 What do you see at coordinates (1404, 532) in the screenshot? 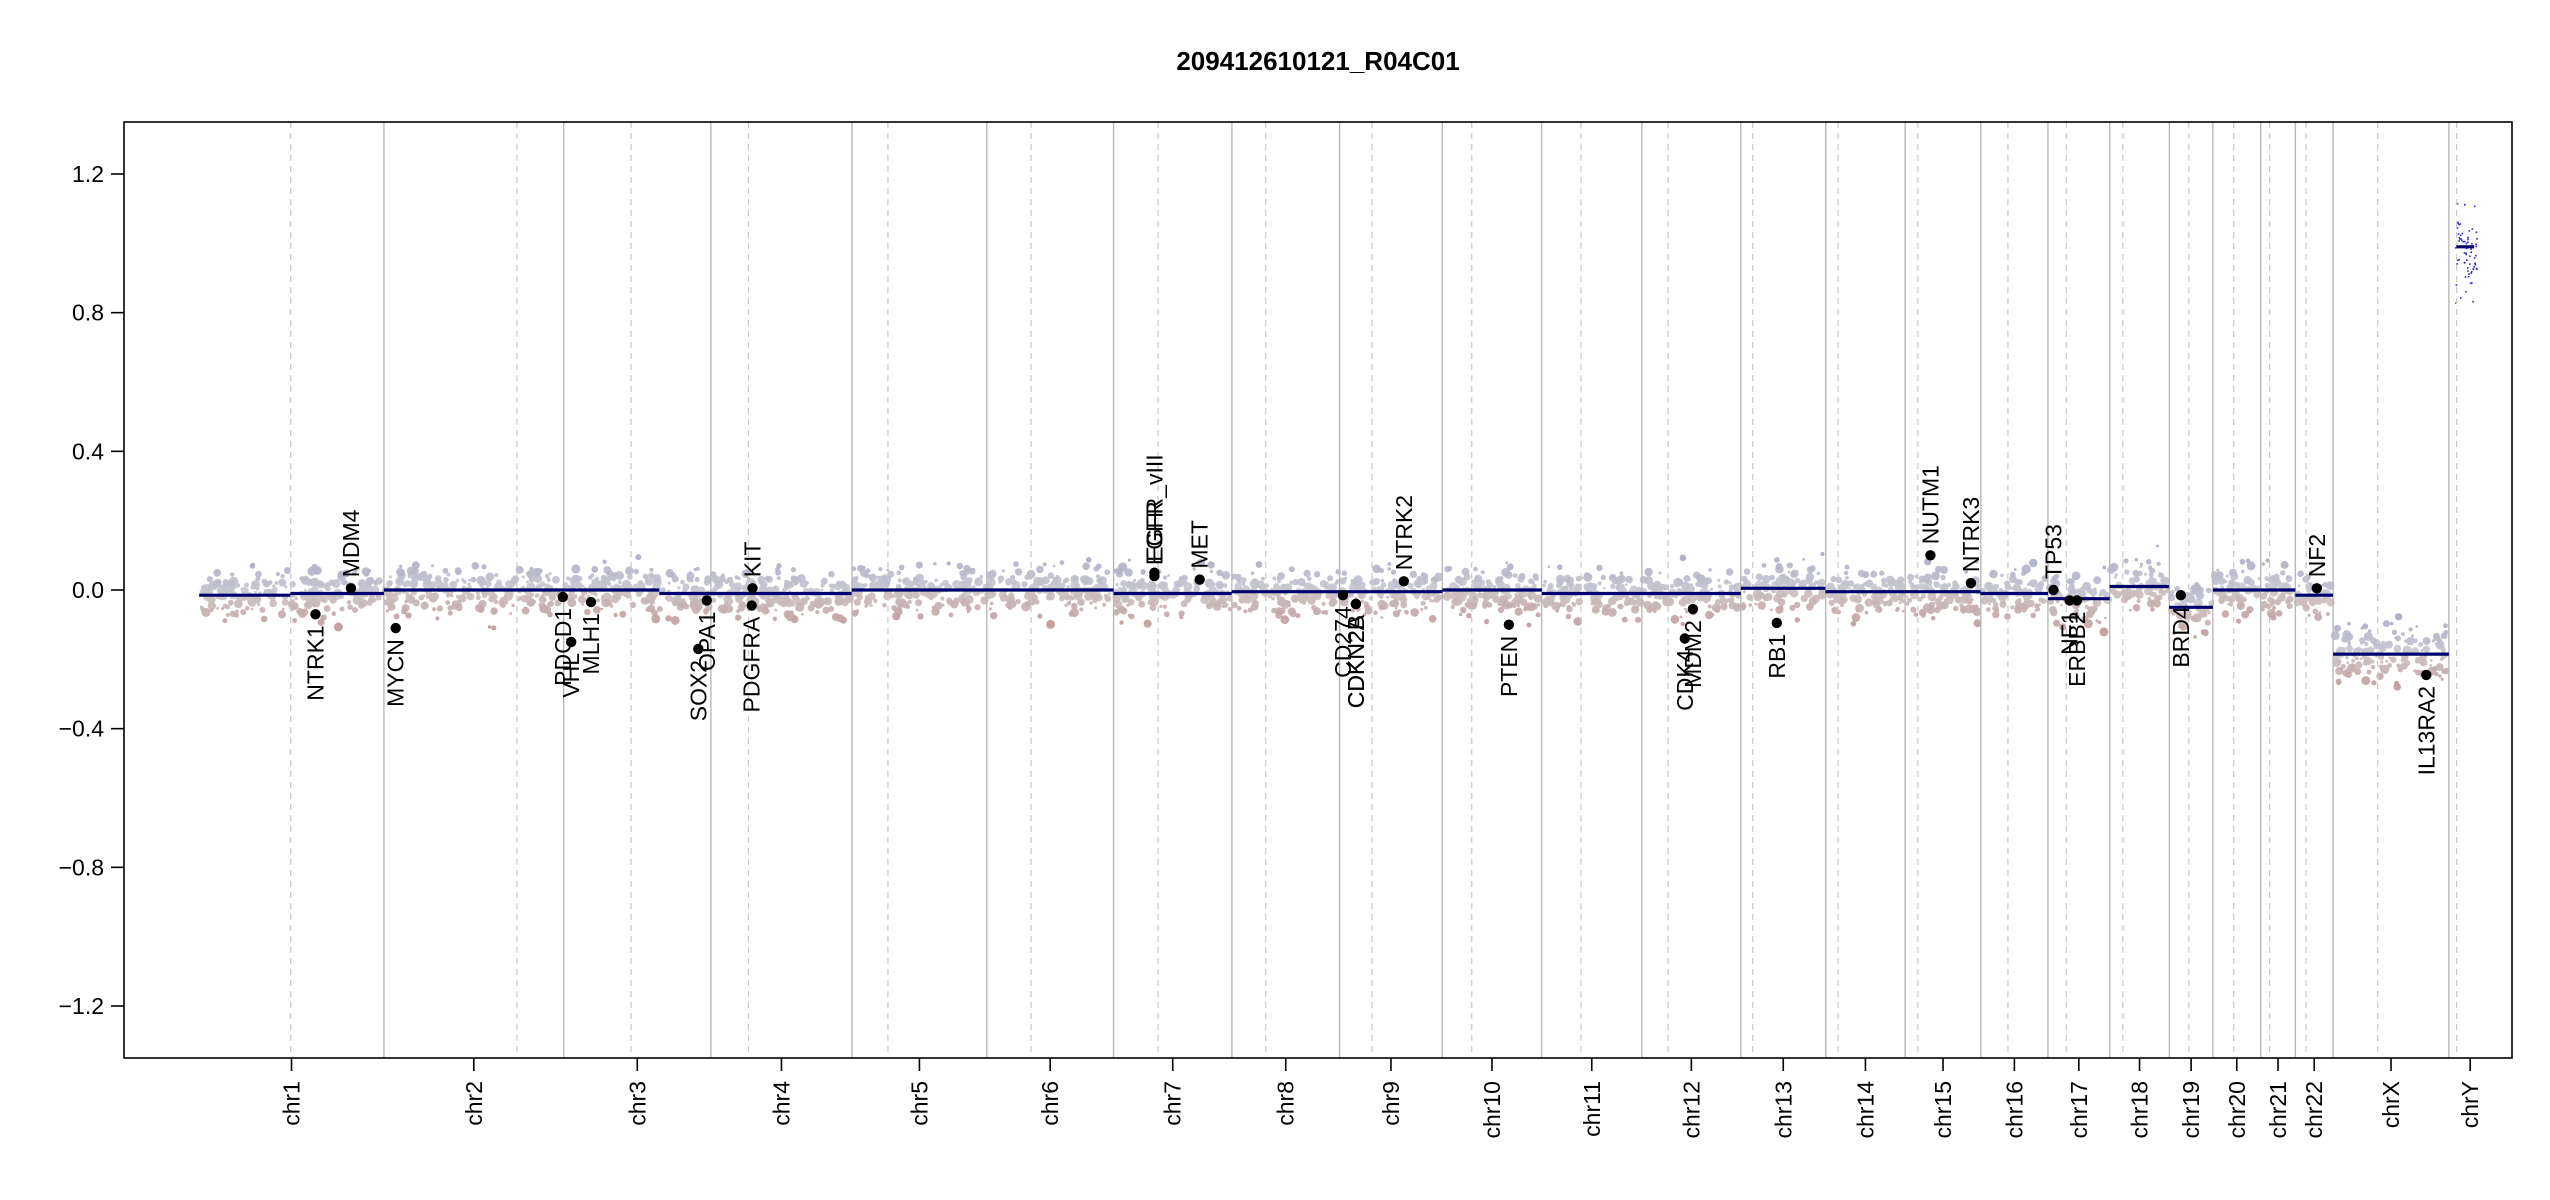
I see `gene-label: NTRK2` at bounding box center [1404, 532].